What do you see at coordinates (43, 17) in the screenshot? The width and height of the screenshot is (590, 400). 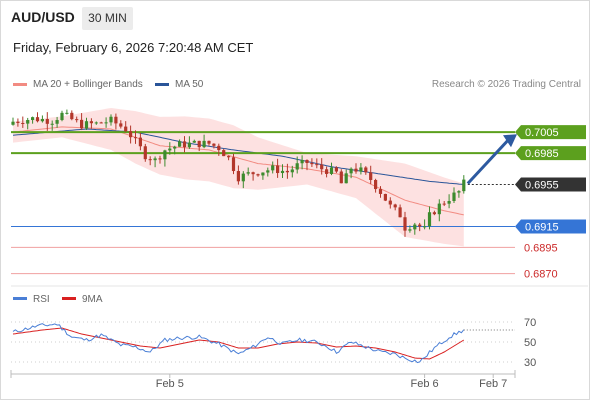 I see `symbol-title: AUD/USD` at bounding box center [43, 17].